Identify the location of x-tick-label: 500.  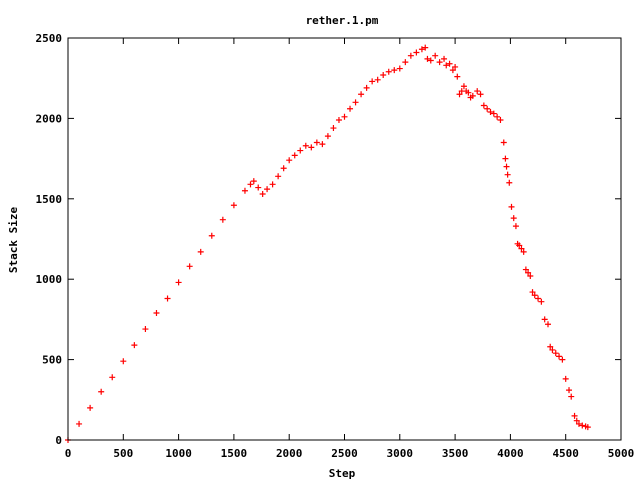
(123, 453).